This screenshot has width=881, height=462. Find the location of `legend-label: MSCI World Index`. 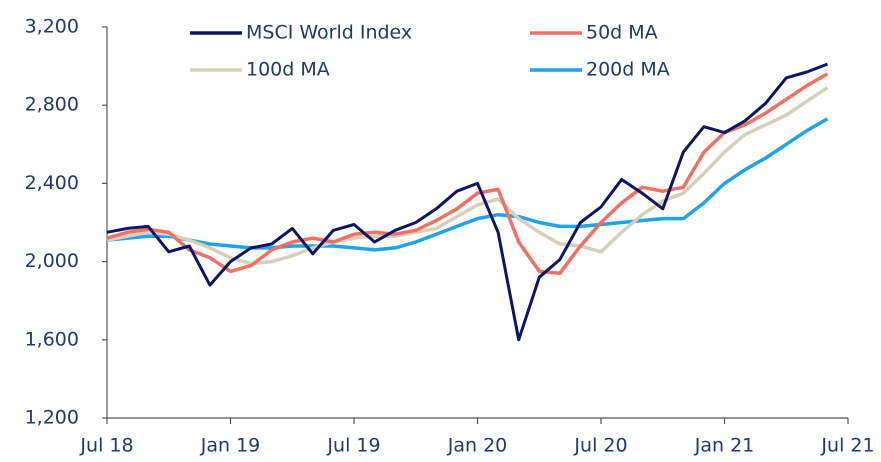

legend-label: MSCI World Index is located at coordinates (329, 33).